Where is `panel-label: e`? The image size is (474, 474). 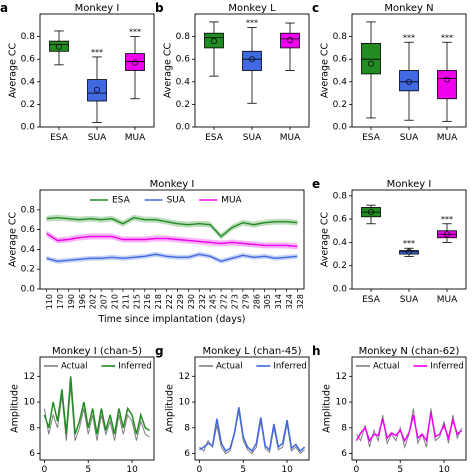
panel-label: e is located at coordinates (316, 184).